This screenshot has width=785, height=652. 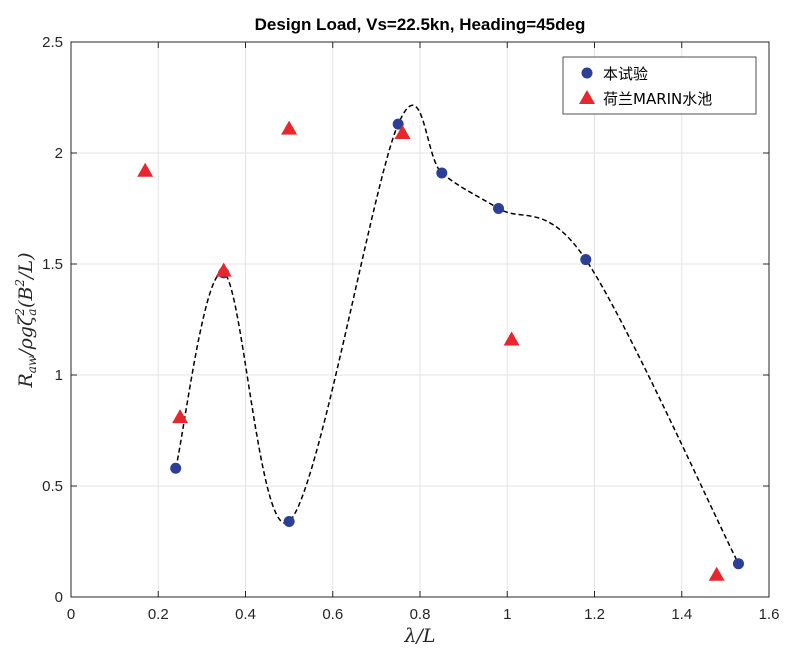 I want to click on y-axis-label: Raw/ρgζa2(B2/L), so click(x=26, y=320).